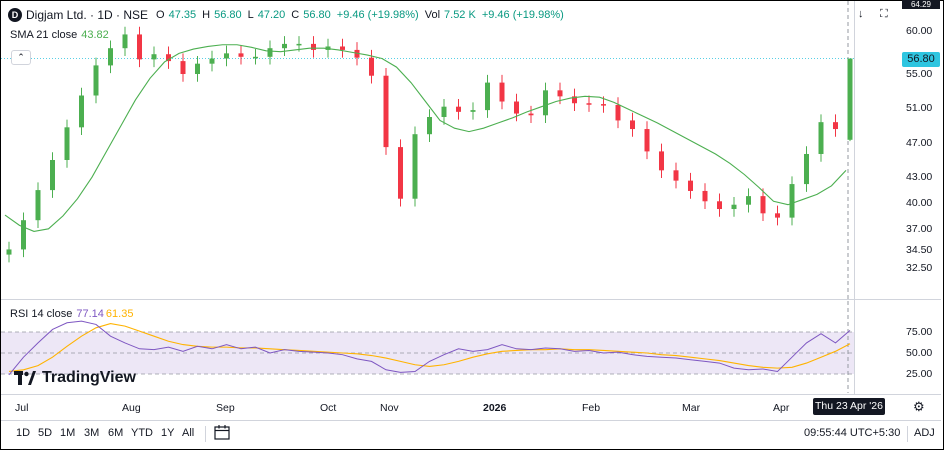 The width and height of the screenshot is (944, 450). What do you see at coordinates (522, 15) in the screenshot?
I see `volume-change: +9.46 (+19.98%)` at bounding box center [522, 15].